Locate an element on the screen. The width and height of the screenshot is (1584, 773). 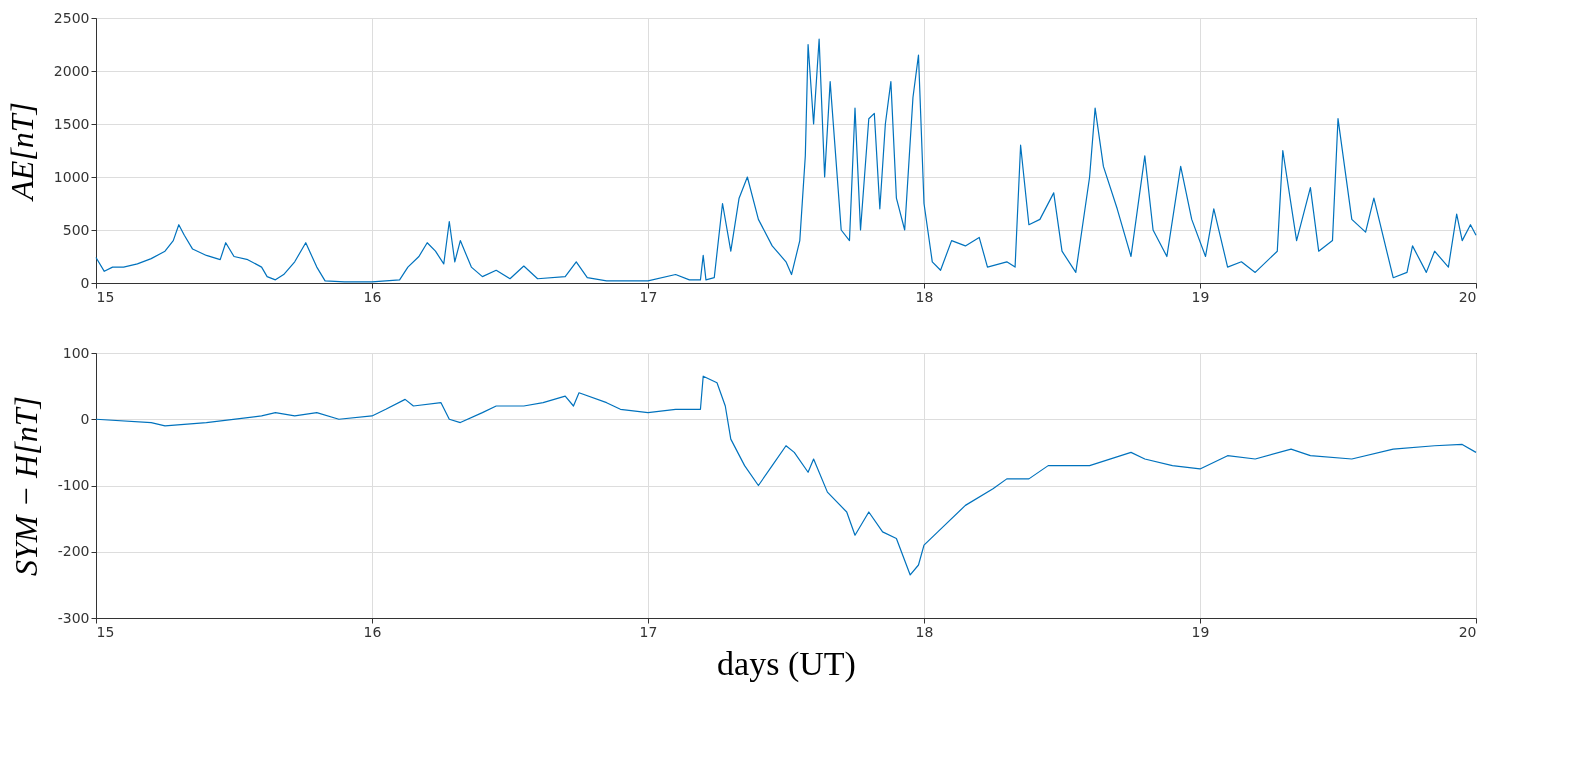
y-tick-label: -200 is located at coordinates (73, 551).